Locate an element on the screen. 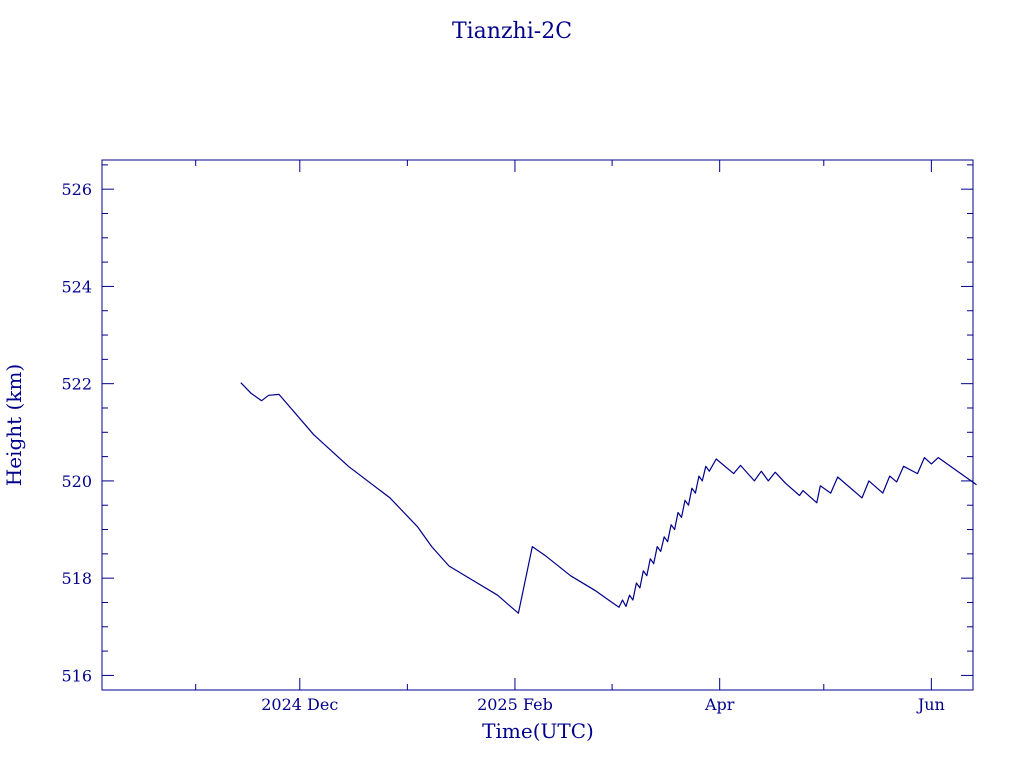  y-tick-label: 526 is located at coordinates (76, 189).